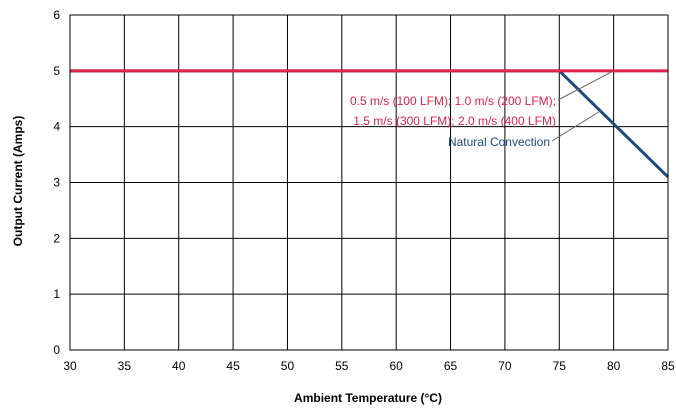 Image resolution: width=676 pixels, height=408 pixels. I want to click on x-tick-label: 70, so click(505, 366).